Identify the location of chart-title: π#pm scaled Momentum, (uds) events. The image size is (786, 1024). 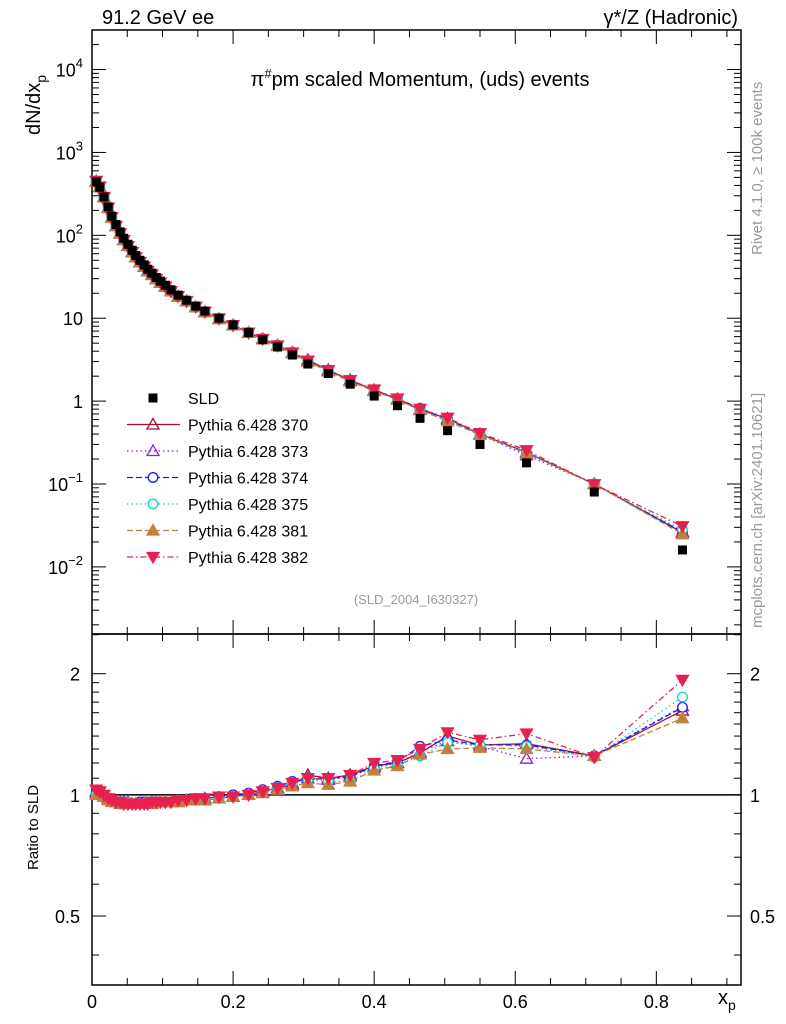
(420, 78).